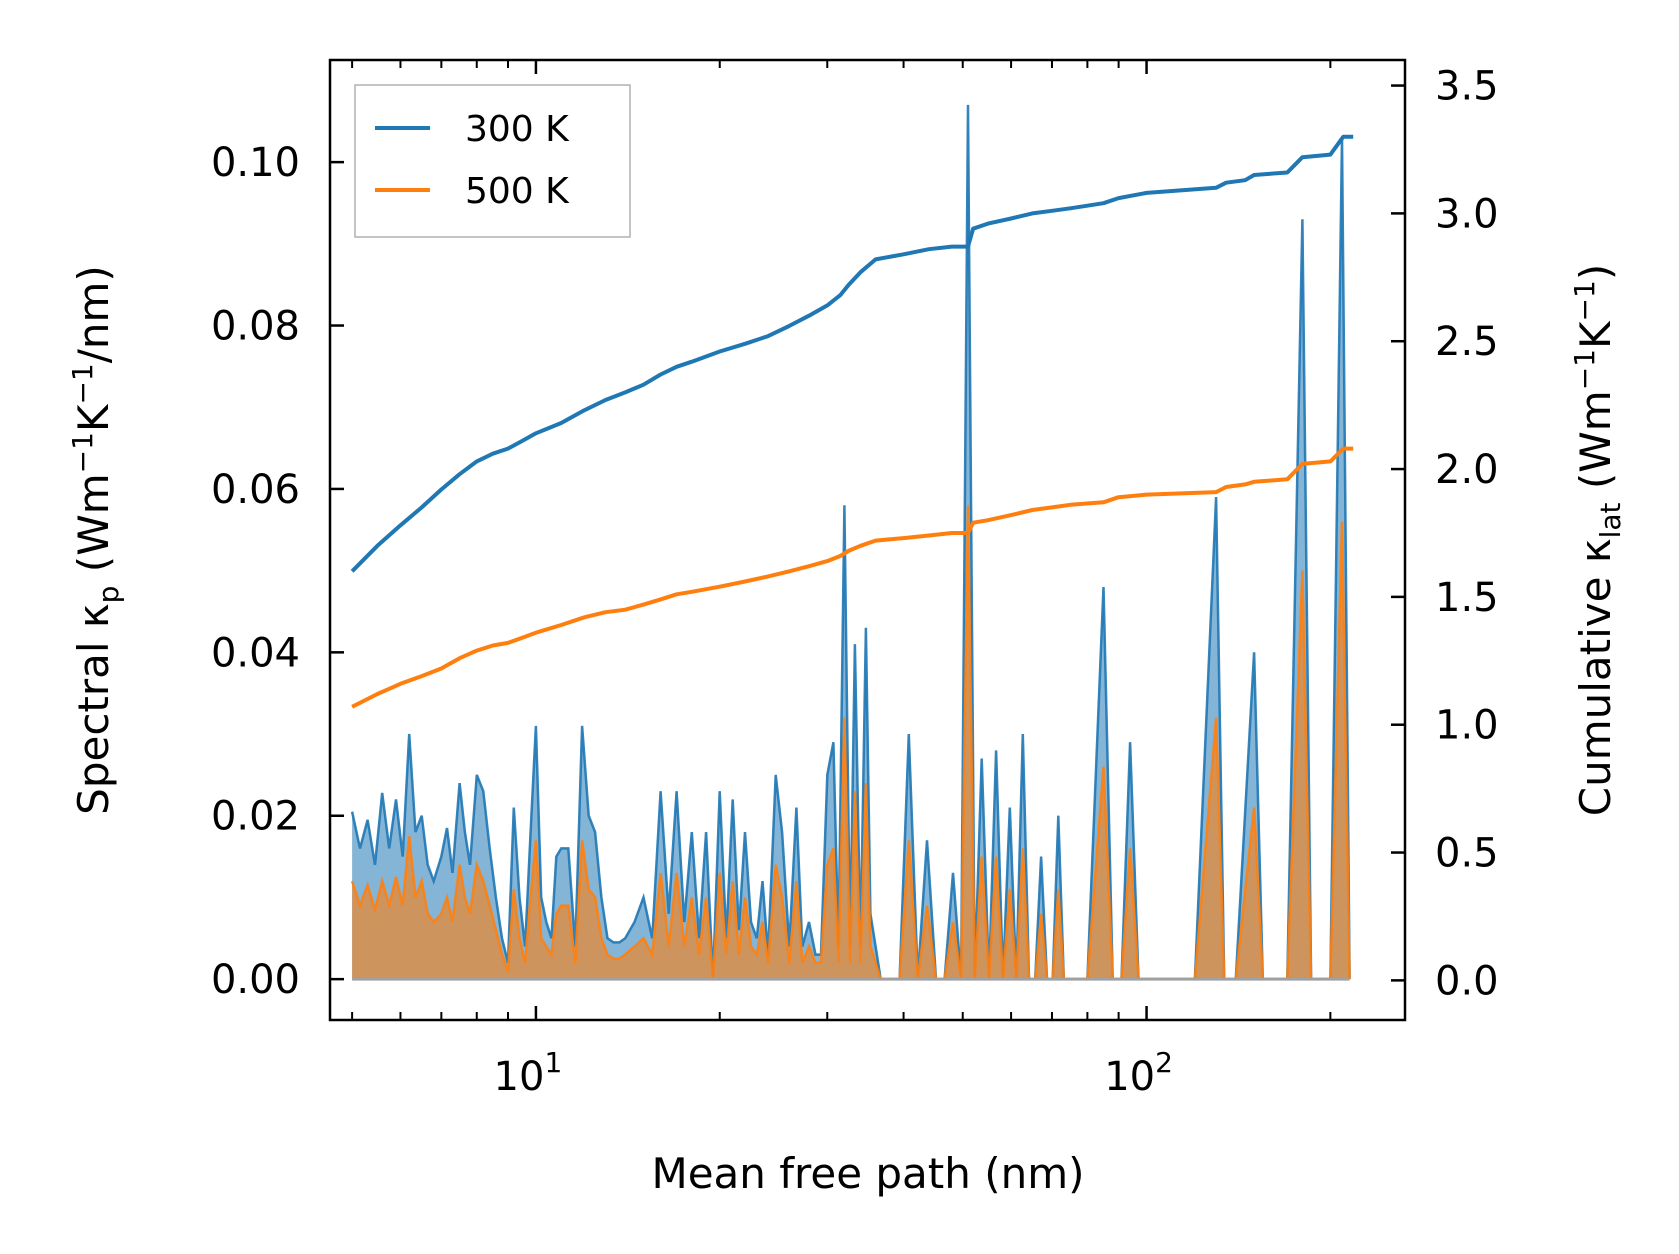 The image size is (1679, 1254). Describe the element at coordinates (1138, 1073) in the screenshot. I see `x-tick-label-100: 10²` at that location.